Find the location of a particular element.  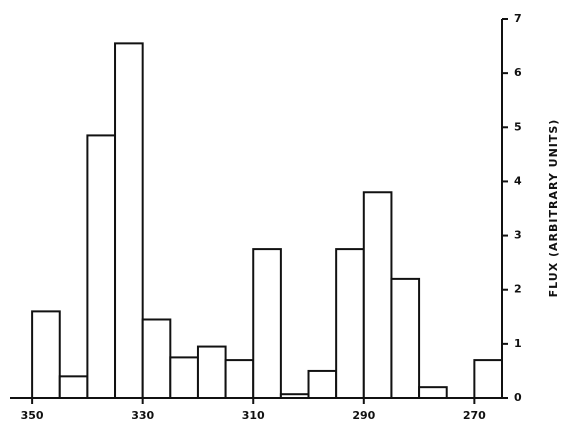

y-tick-label: 7 is located at coordinates (518, 18).